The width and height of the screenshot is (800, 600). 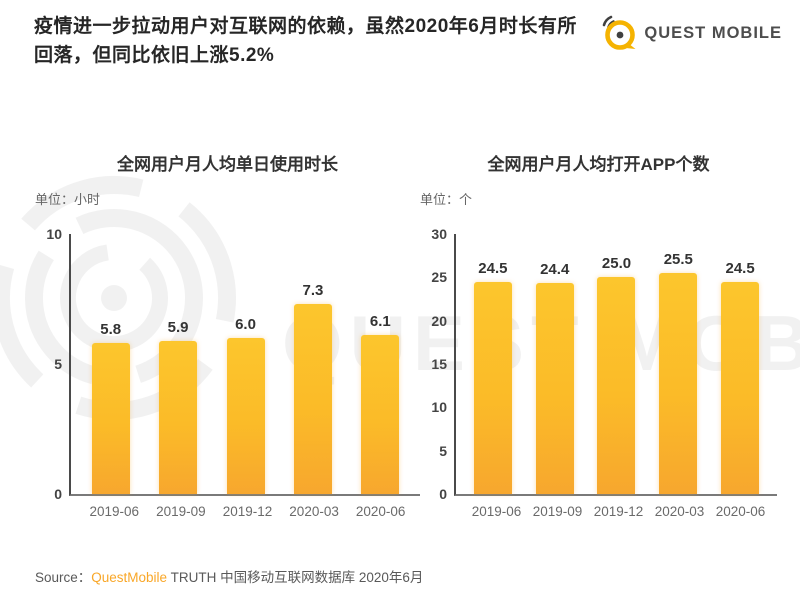 I want to click on bar-value-label: 7.3, so click(x=313, y=291).